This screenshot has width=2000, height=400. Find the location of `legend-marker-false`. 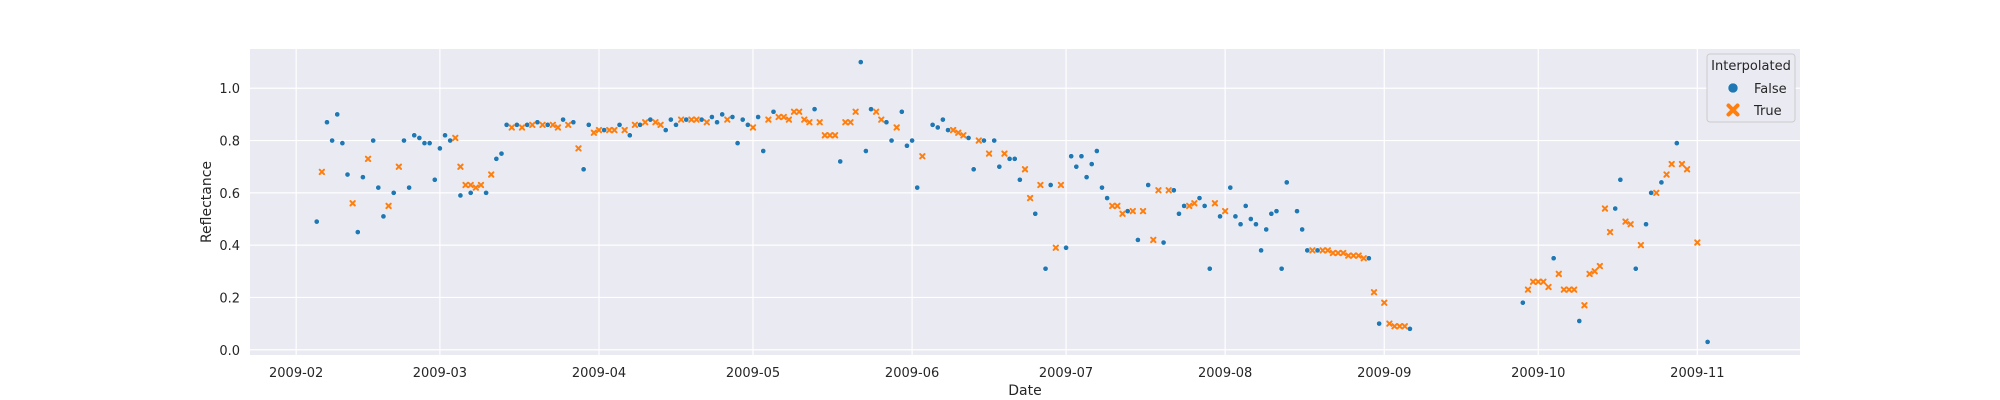

legend-marker-false is located at coordinates (1733, 88).